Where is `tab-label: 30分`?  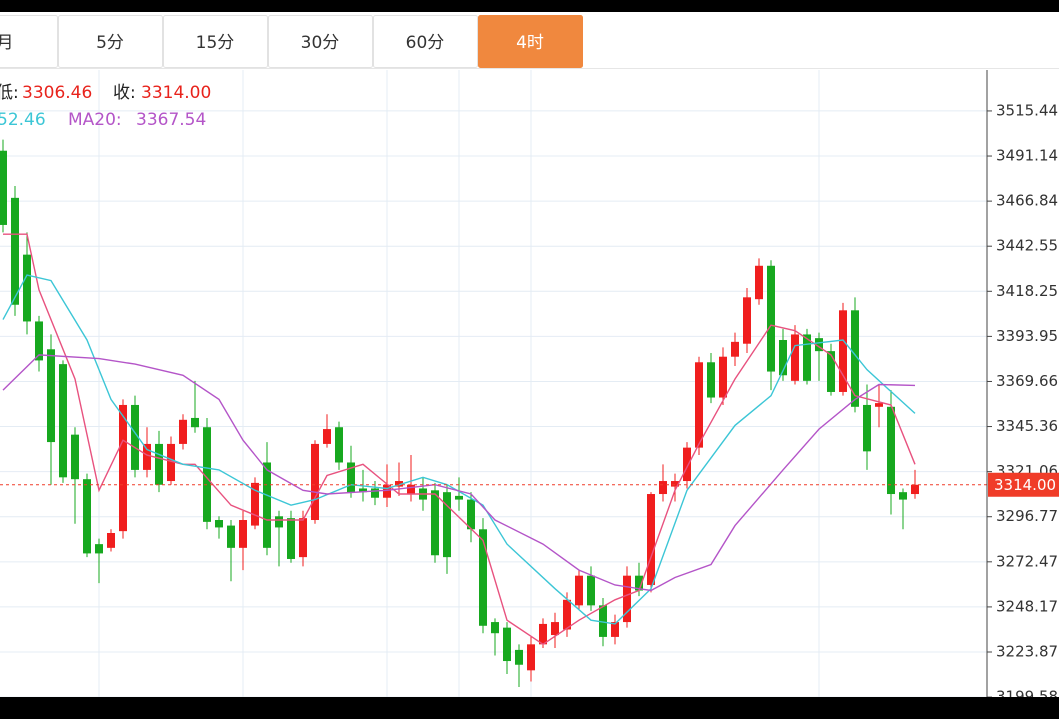 tab-label: 30分 is located at coordinates (320, 43).